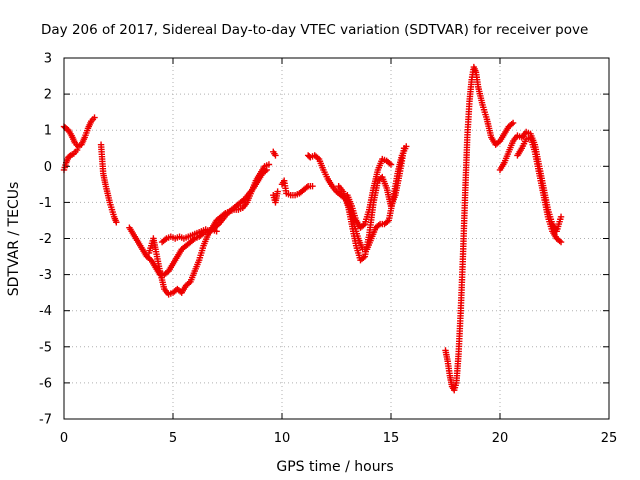 This screenshot has height=480, width=640. Describe the element at coordinates (609, 438) in the screenshot. I see `x-tick-label: 25` at that location.